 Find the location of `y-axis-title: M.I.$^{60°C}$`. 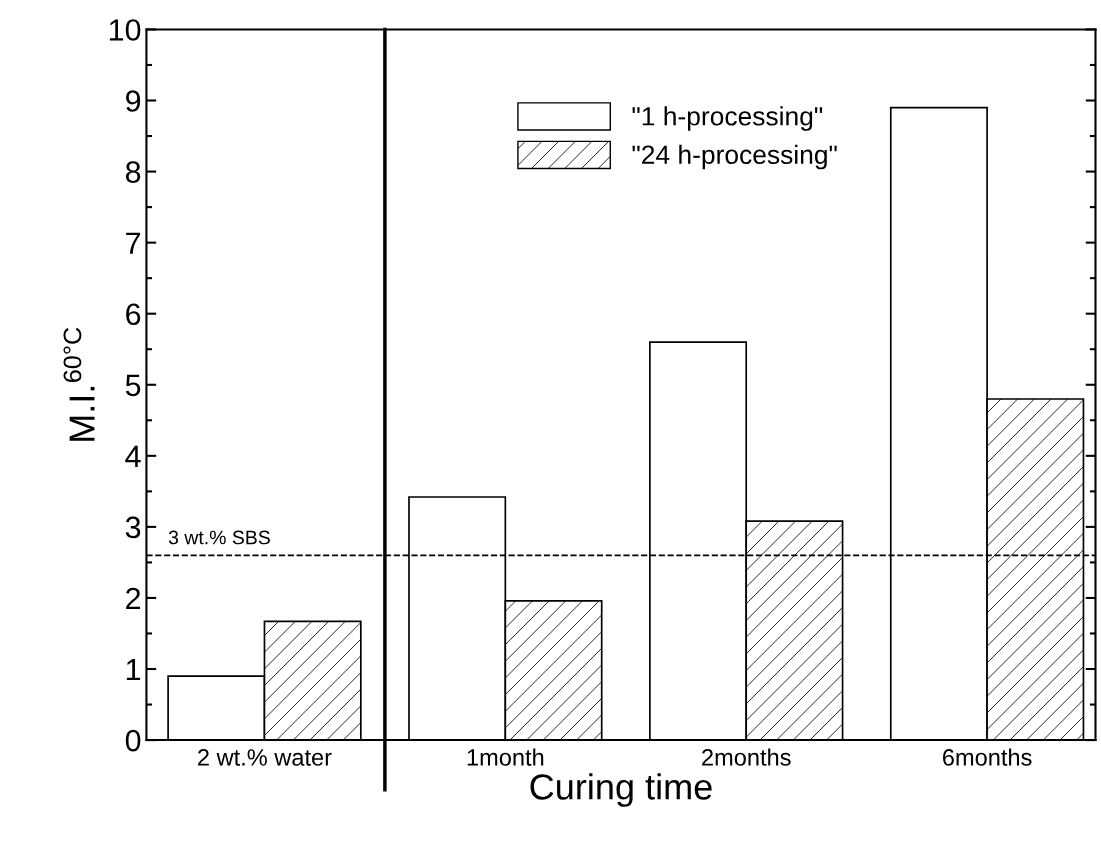

y-axis-title: M.I.$^{60°C}$ is located at coordinates (79, 384).